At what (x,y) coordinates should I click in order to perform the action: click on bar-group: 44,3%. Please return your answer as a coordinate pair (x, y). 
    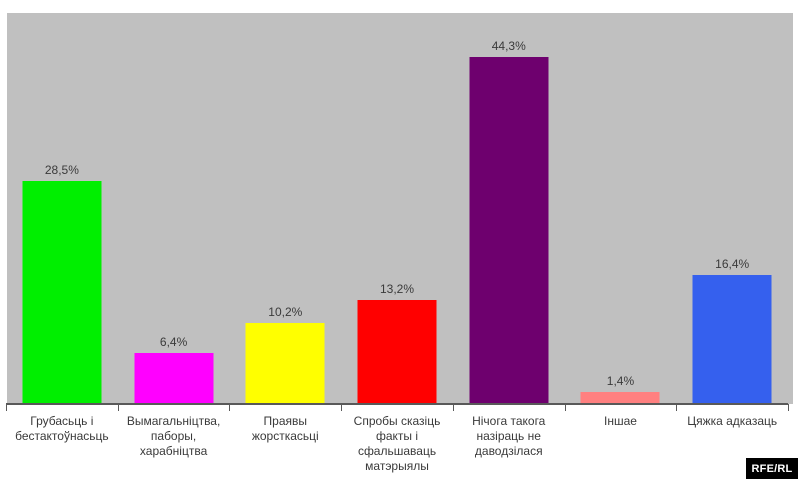
    Looking at the image, I should click on (509, 208).